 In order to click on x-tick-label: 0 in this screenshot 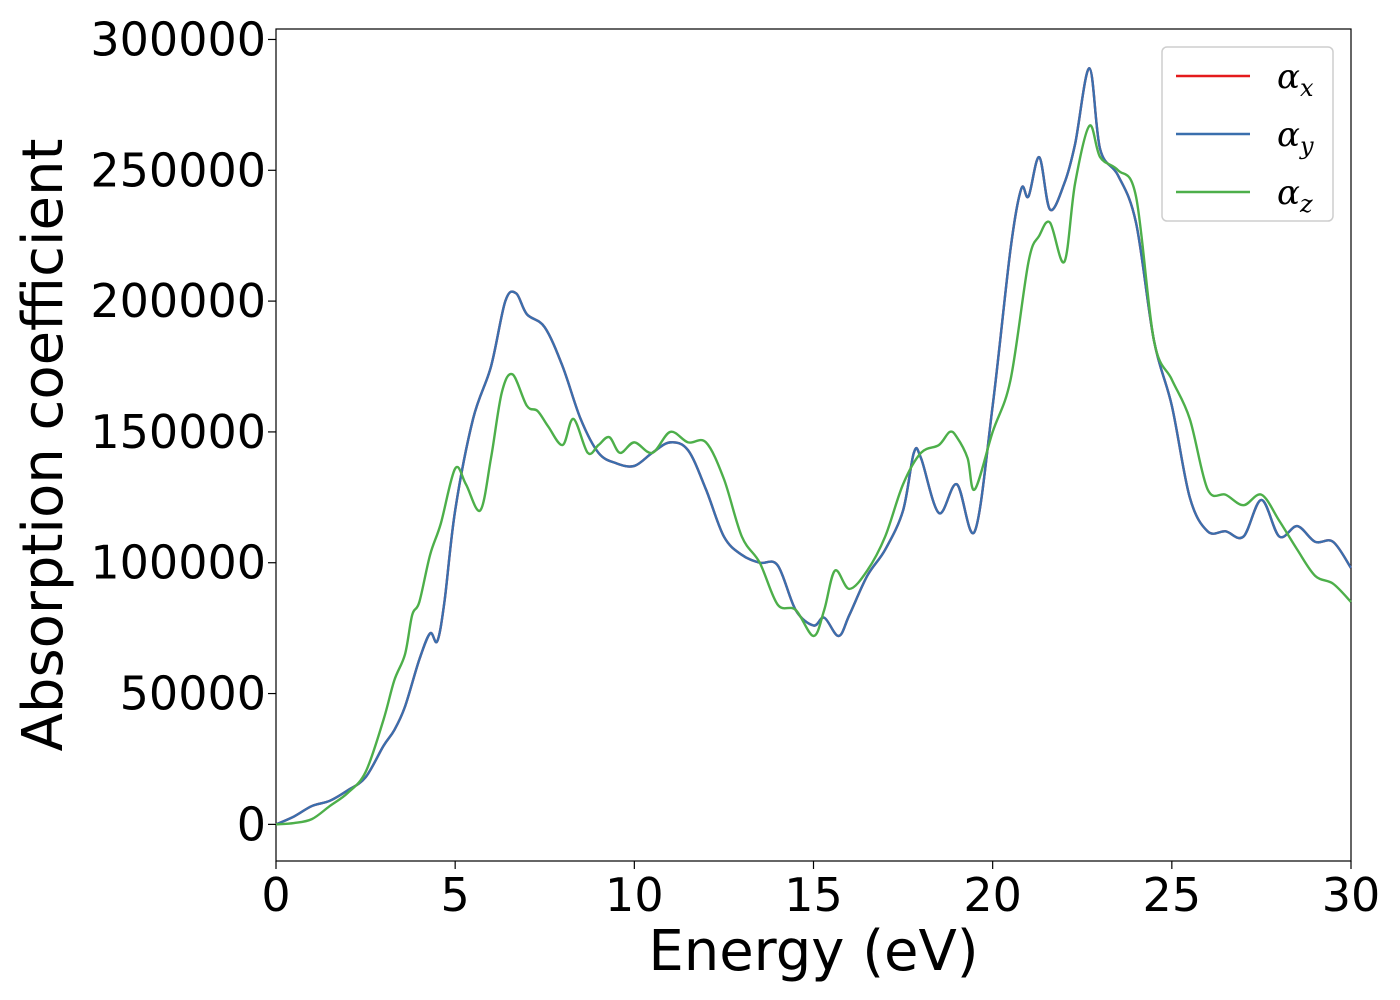, I will do `click(275, 895)`.